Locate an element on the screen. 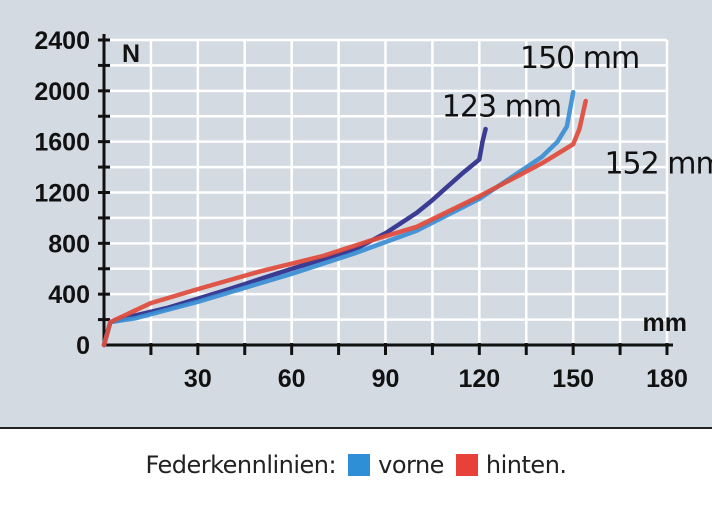 The image size is (712, 520). legend: Federkennlinien: vorne hinten. is located at coordinates (356, 465).